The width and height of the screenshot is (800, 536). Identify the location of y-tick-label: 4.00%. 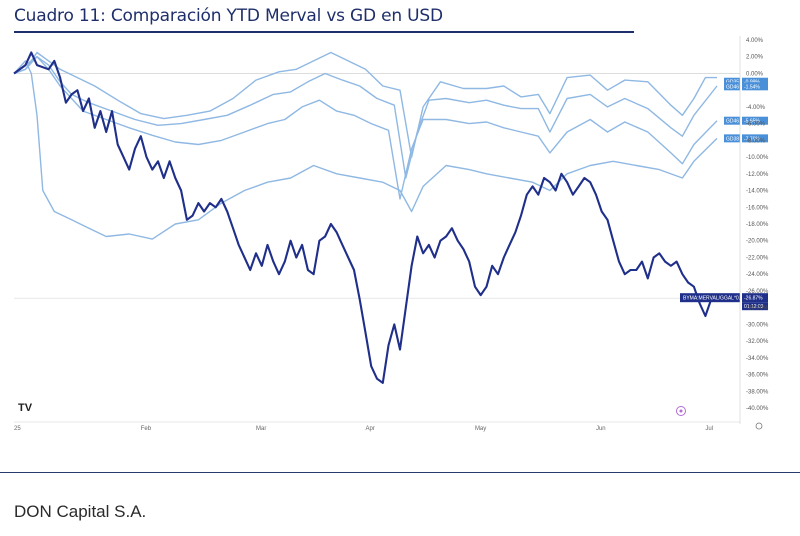
(755, 41).